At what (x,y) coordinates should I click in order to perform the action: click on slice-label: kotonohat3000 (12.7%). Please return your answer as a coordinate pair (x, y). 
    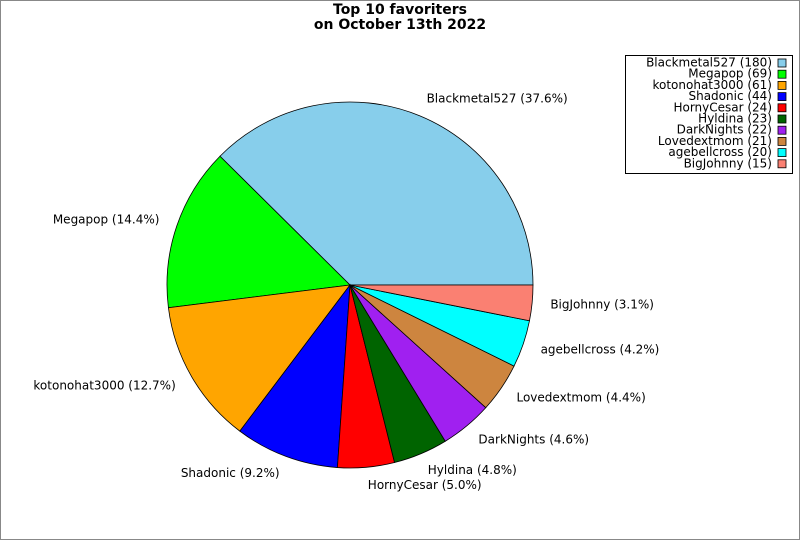
    Looking at the image, I should click on (104, 385).